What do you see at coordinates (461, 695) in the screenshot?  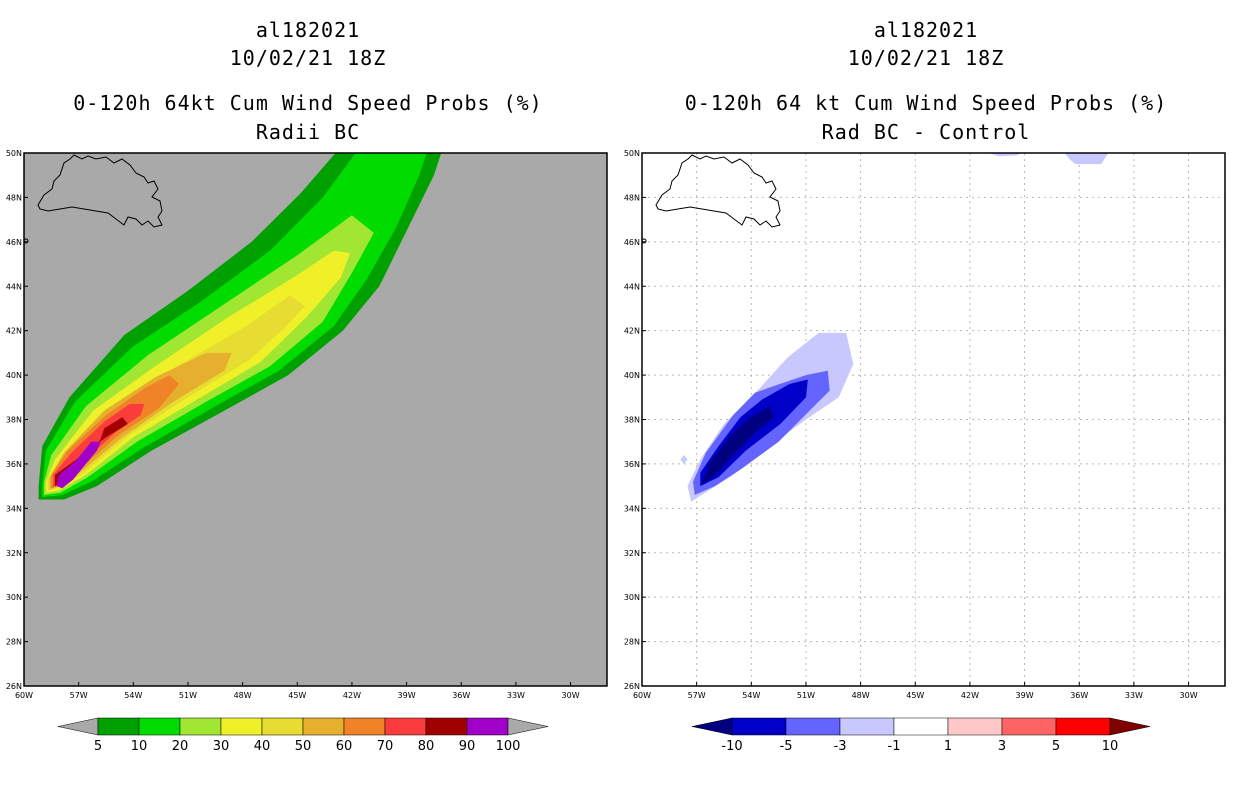 I see `x-tick-label: 36W` at bounding box center [461, 695].